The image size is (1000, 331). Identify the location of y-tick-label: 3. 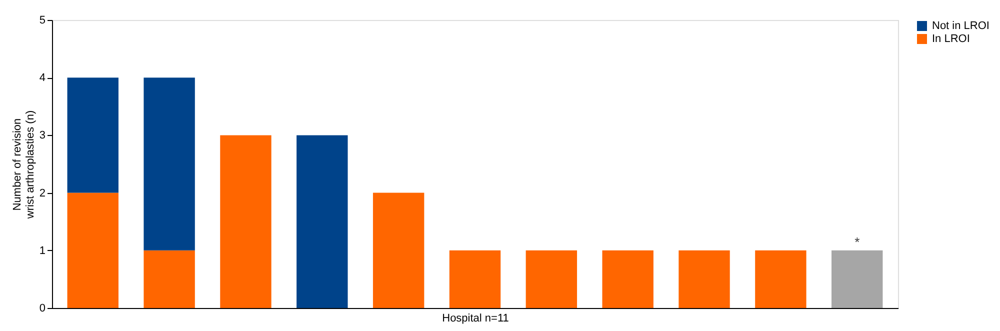
(42, 136).